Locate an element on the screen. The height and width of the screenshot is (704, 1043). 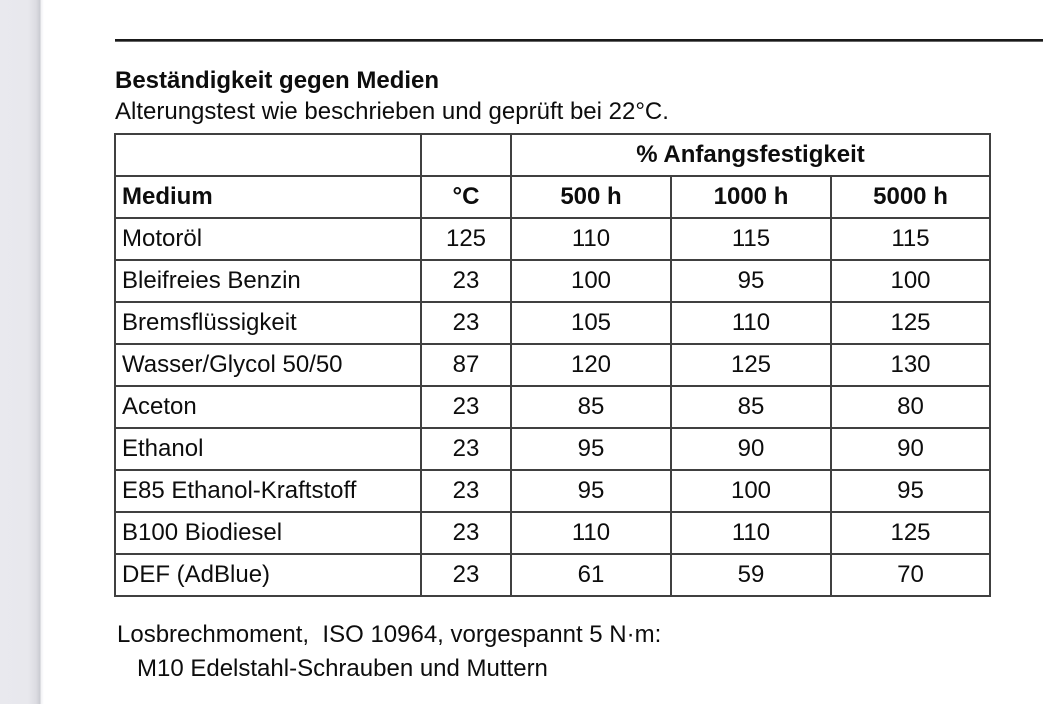
table-row: Bleifreies Benzin 23 100 95 100 is located at coordinates (552, 281).